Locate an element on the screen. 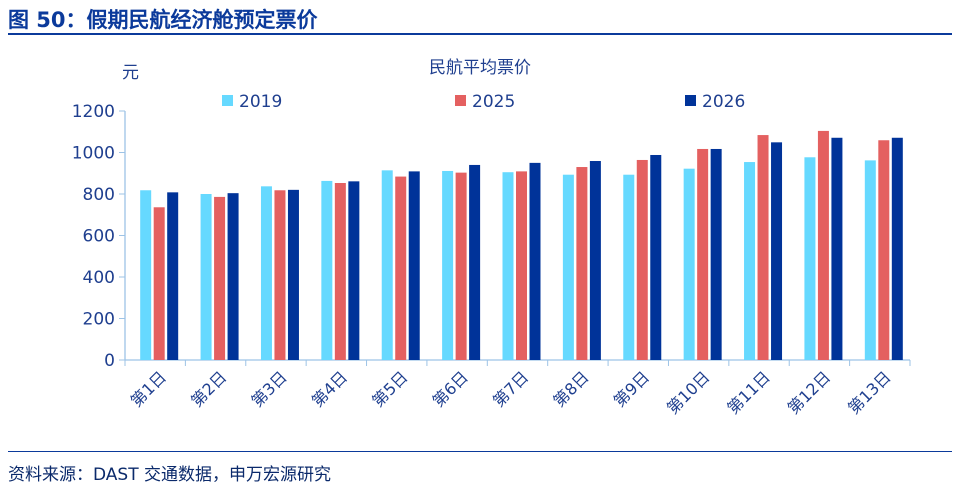  y-tick-label: 0 is located at coordinates (109, 361).